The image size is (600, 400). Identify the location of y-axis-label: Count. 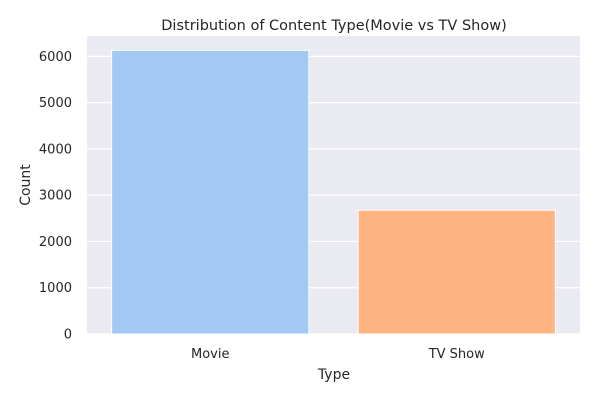
(26, 185).